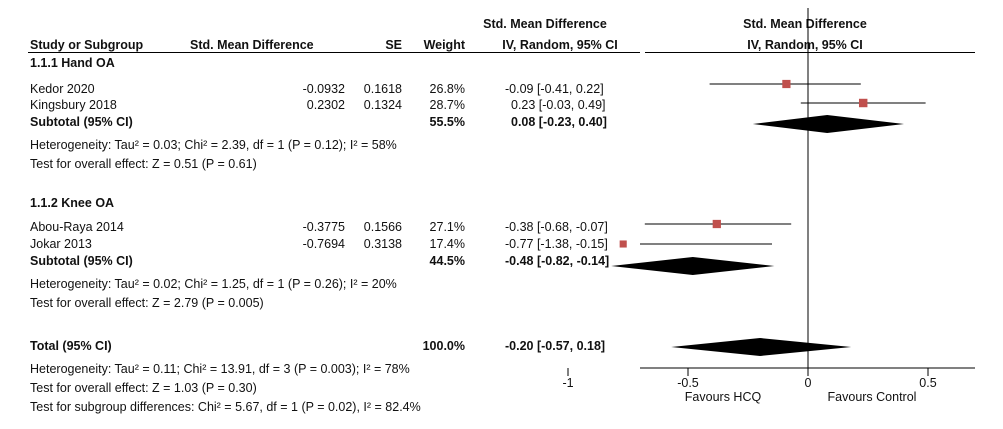 This screenshot has width=1003, height=429. I want to click on study-weight: 27.1%, so click(447, 227).